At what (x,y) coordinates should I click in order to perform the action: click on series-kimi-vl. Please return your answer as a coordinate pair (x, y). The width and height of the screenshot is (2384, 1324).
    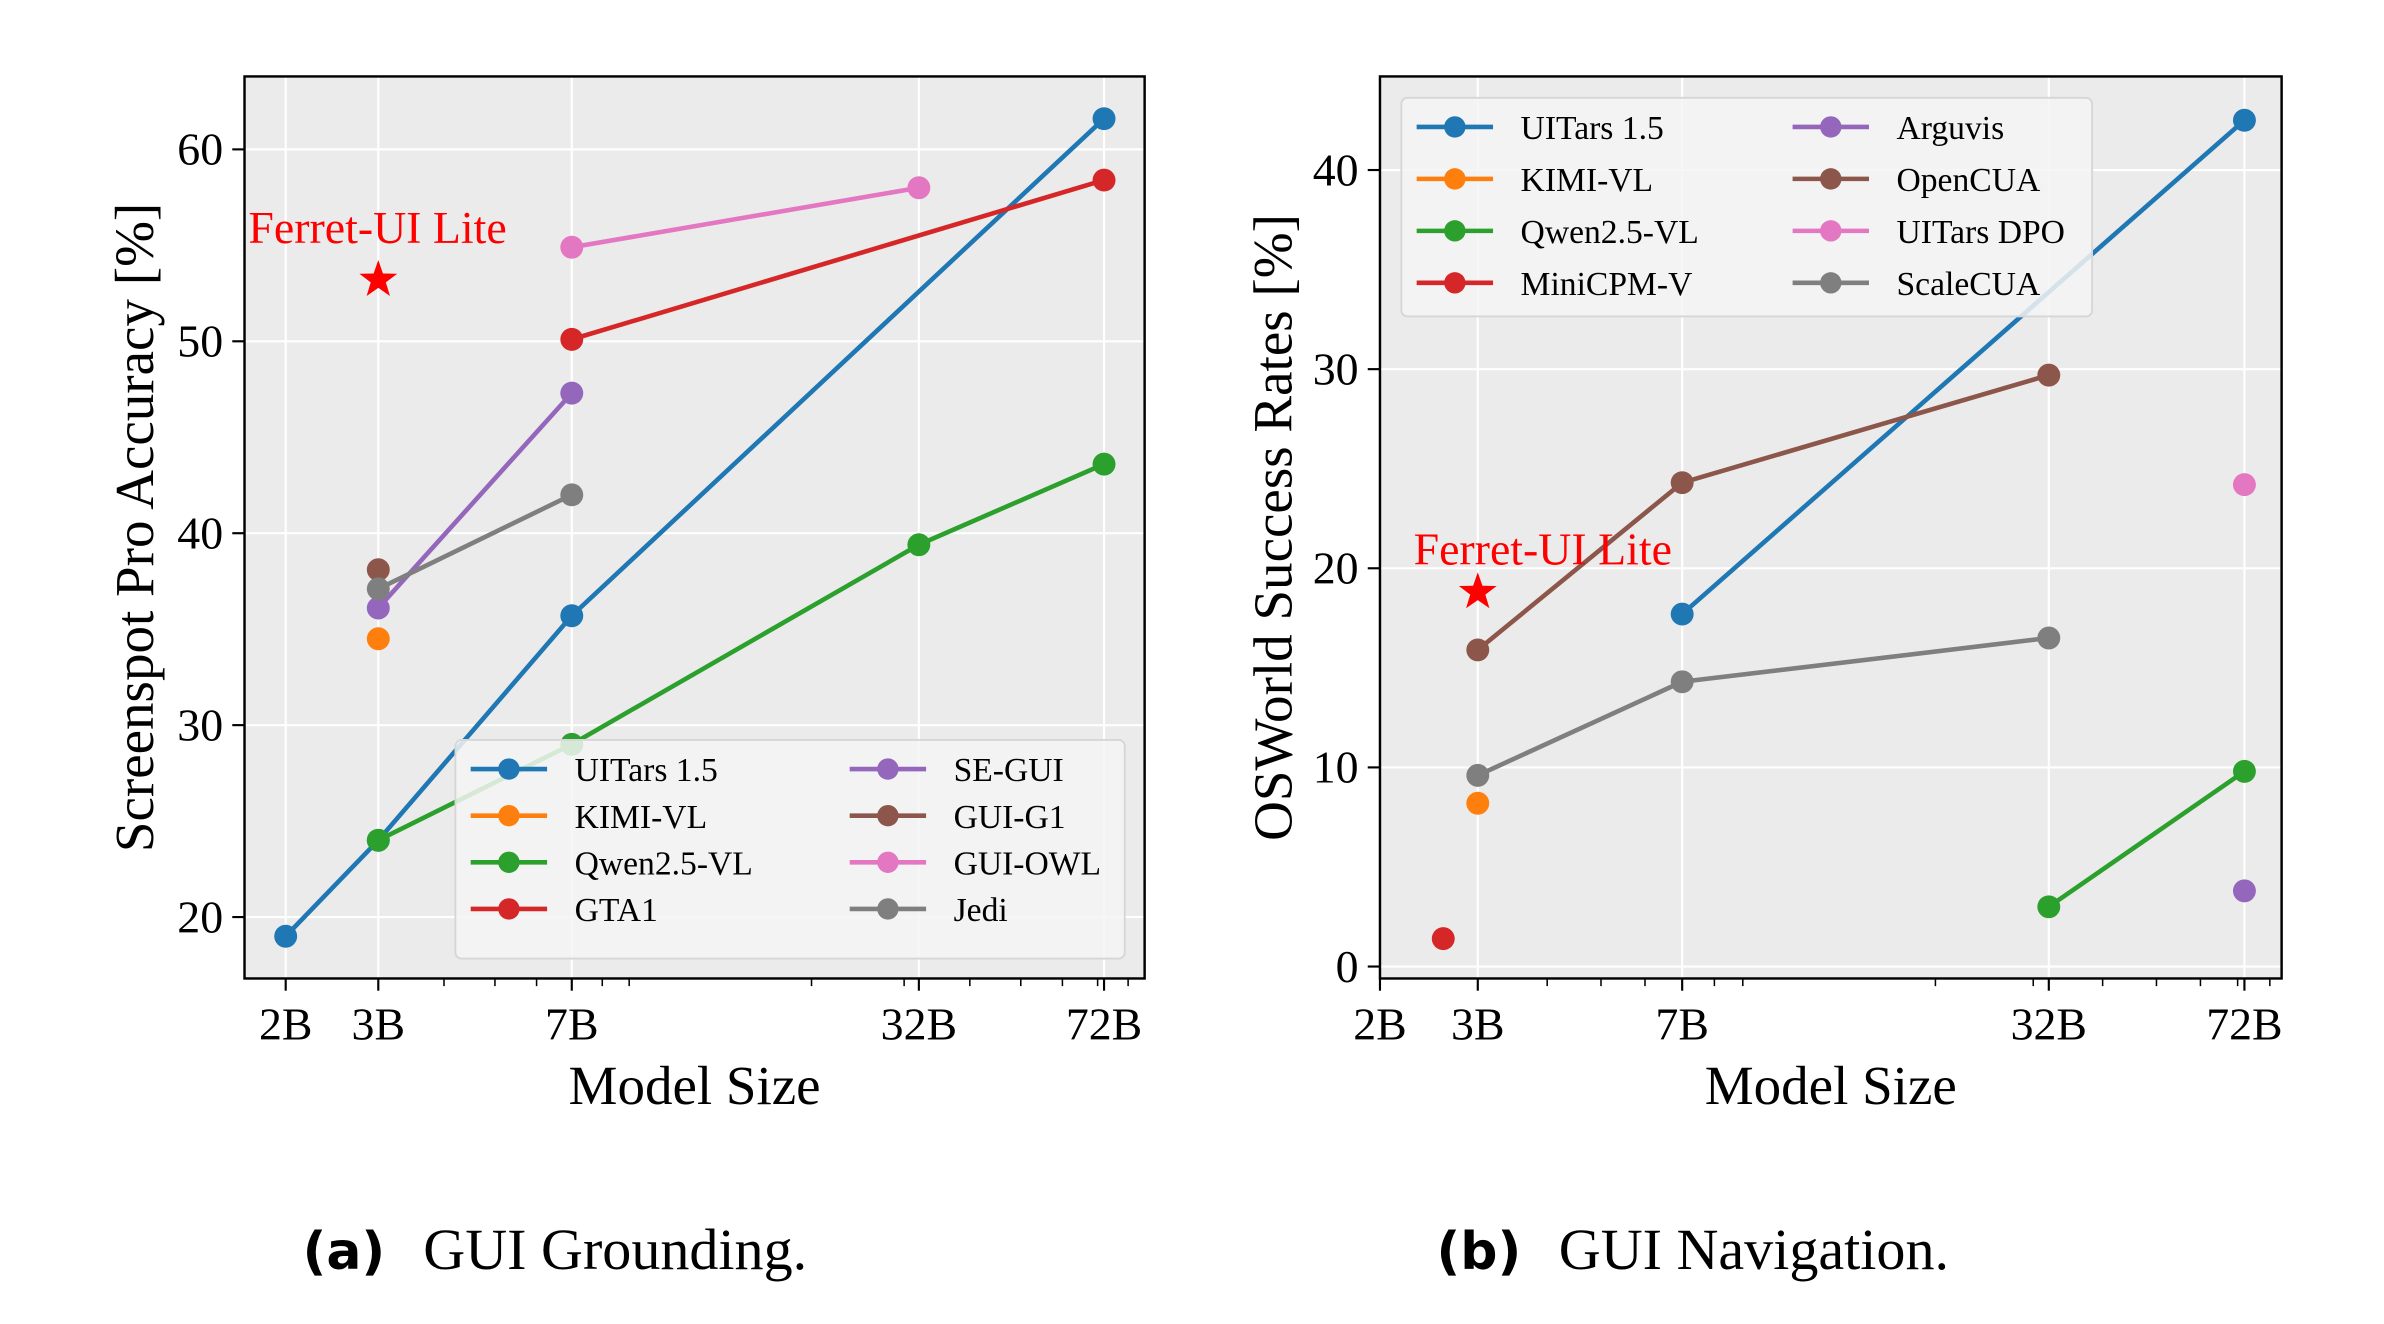
    Looking at the image, I should click on (378, 639).